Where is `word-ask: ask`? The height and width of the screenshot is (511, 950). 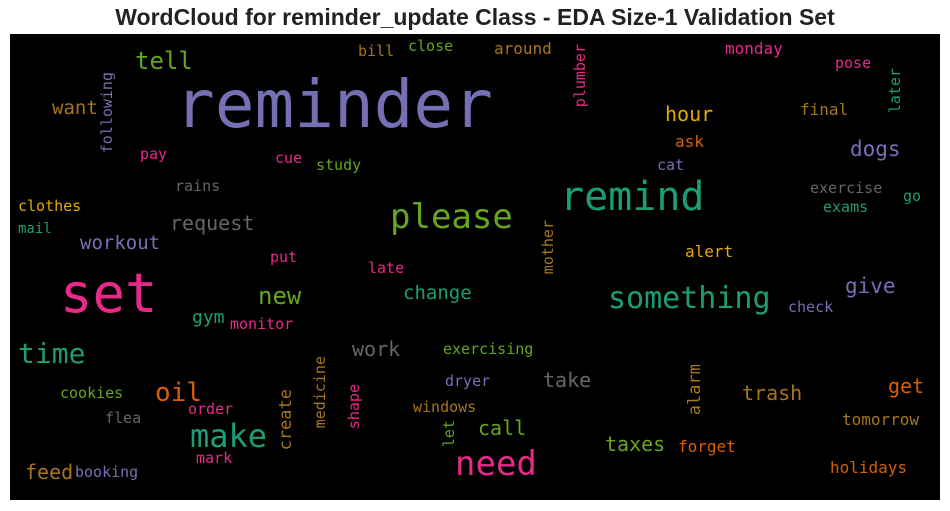 word-ask: ask is located at coordinates (689, 141).